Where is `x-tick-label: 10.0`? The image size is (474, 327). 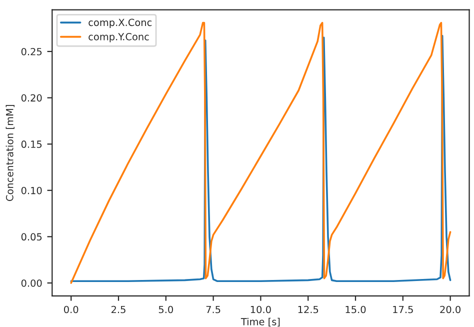
x-tick-label: 10.0 is located at coordinates (260, 310).